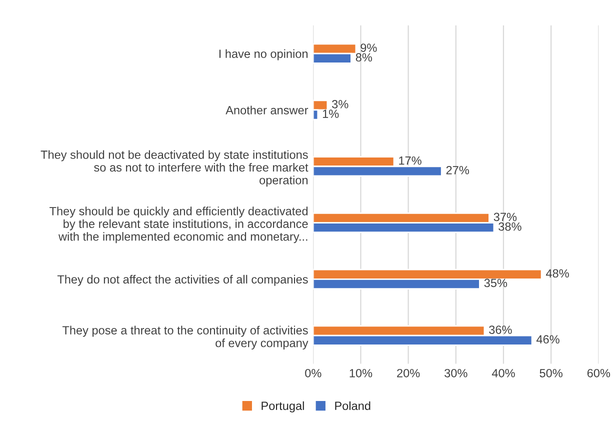  What do you see at coordinates (456, 373) in the screenshot?
I see `x-tick-label: 30%` at bounding box center [456, 373].